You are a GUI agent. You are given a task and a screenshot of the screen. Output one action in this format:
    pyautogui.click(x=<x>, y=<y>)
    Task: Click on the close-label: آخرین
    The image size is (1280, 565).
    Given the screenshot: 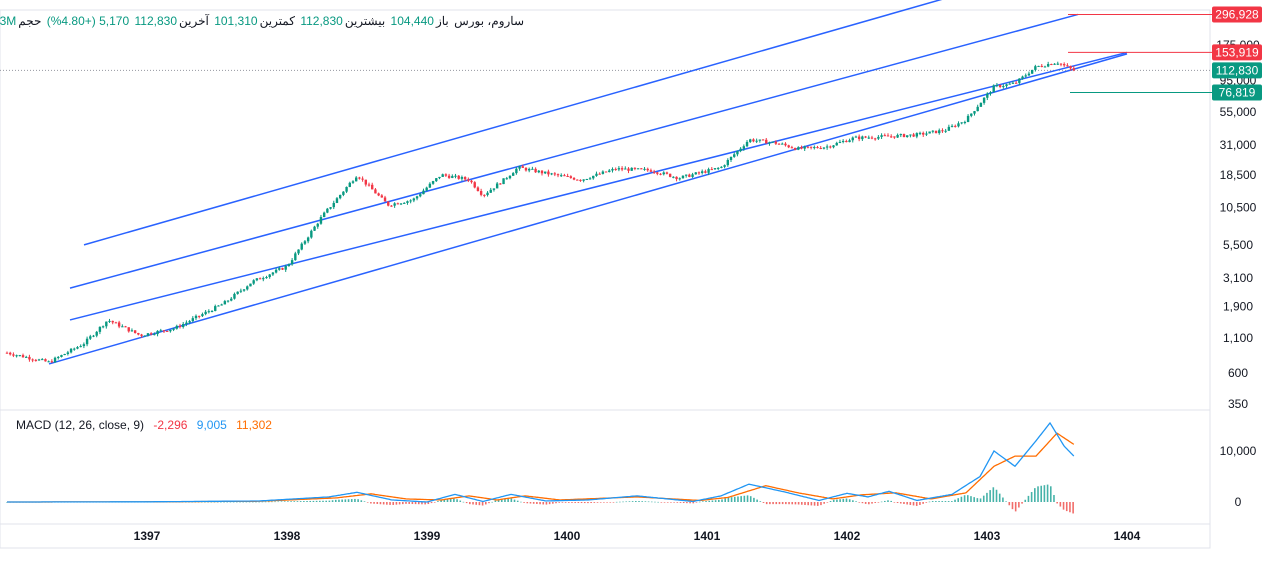 What is the action you would take?
    pyautogui.click(x=194, y=21)
    